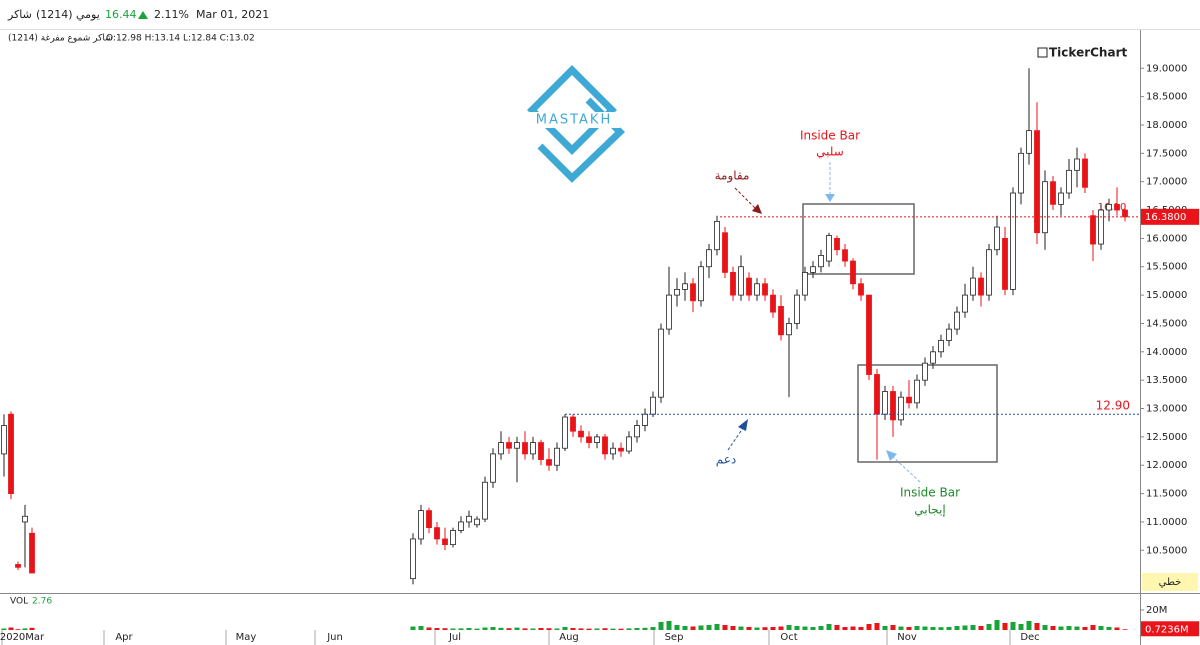 Image resolution: width=1200 pixels, height=645 pixels. What do you see at coordinates (22, 637) in the screenshot?
I see `x-tick-label: 2020Mar` at bounding box center [22, 637].